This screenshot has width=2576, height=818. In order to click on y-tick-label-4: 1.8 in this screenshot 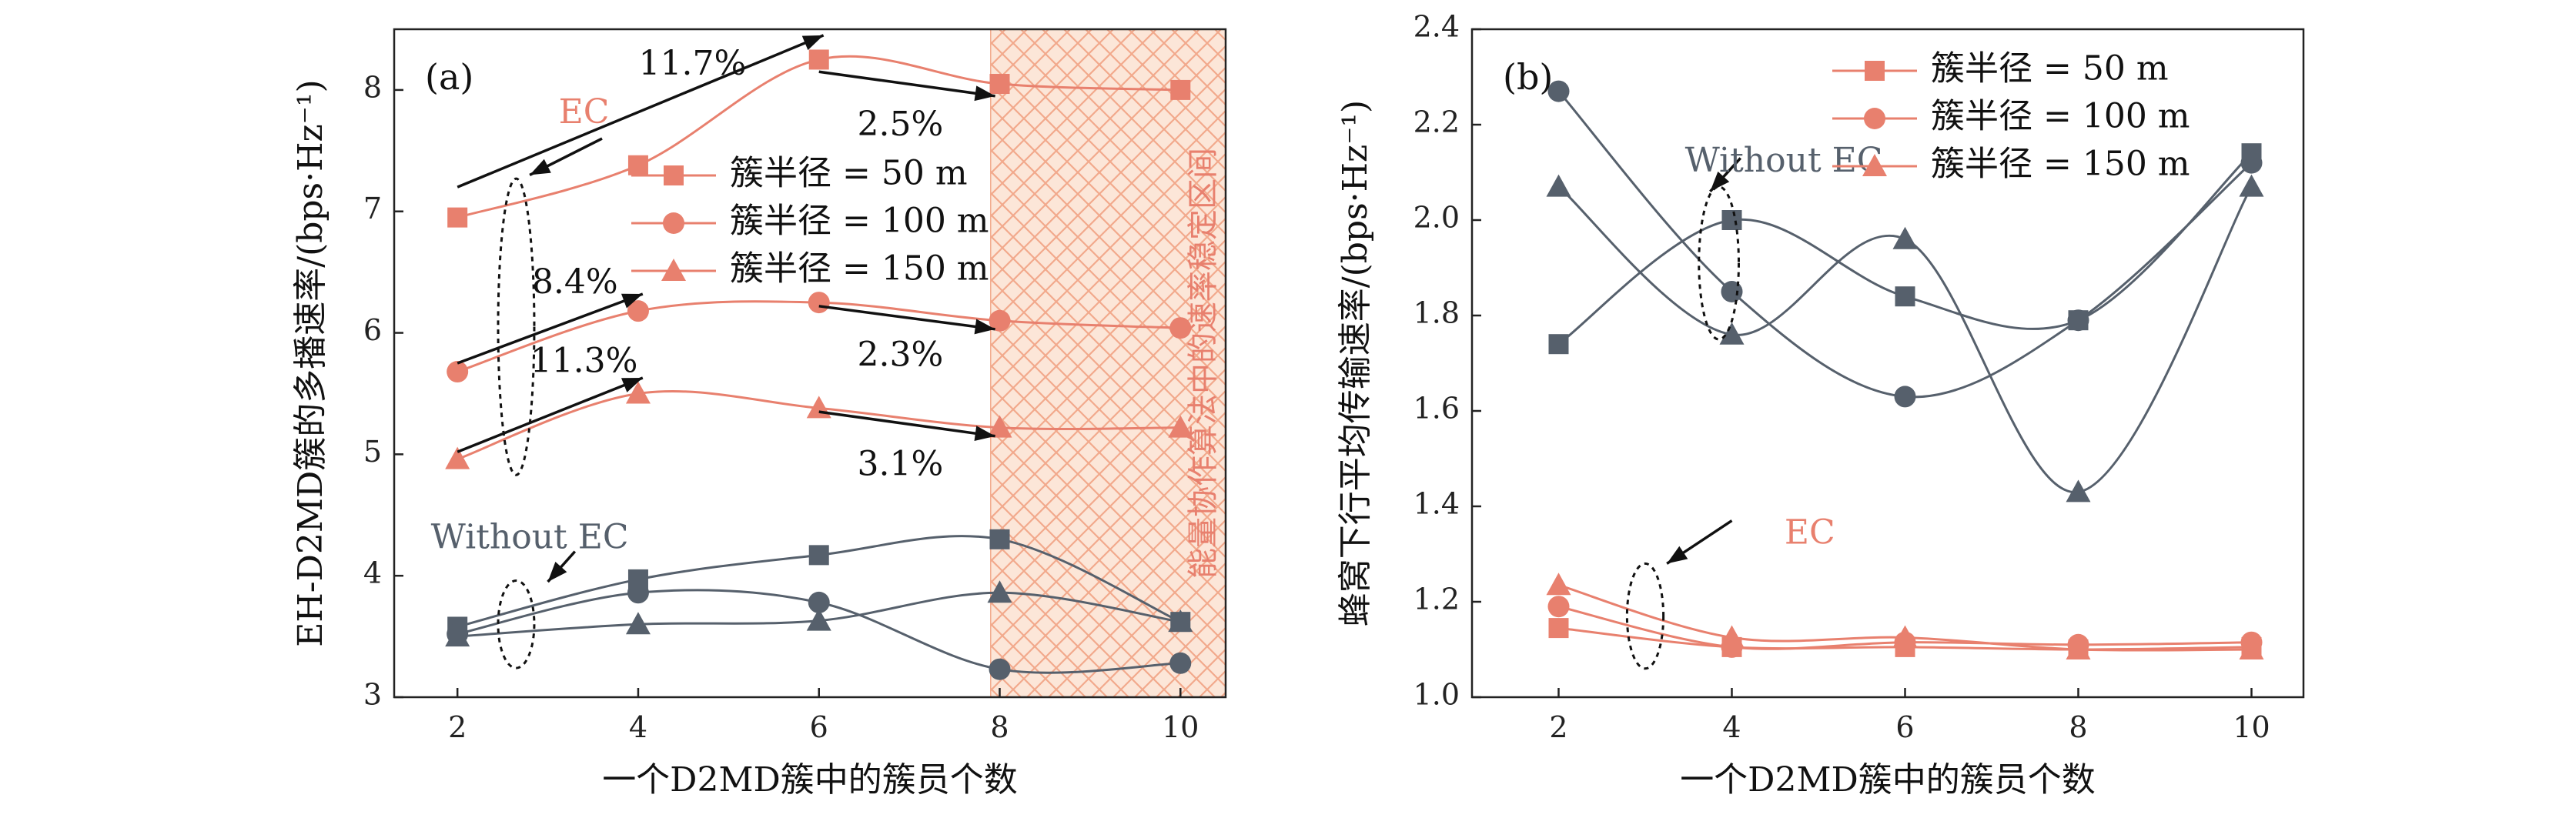, I will do `click(1437, 313)`.